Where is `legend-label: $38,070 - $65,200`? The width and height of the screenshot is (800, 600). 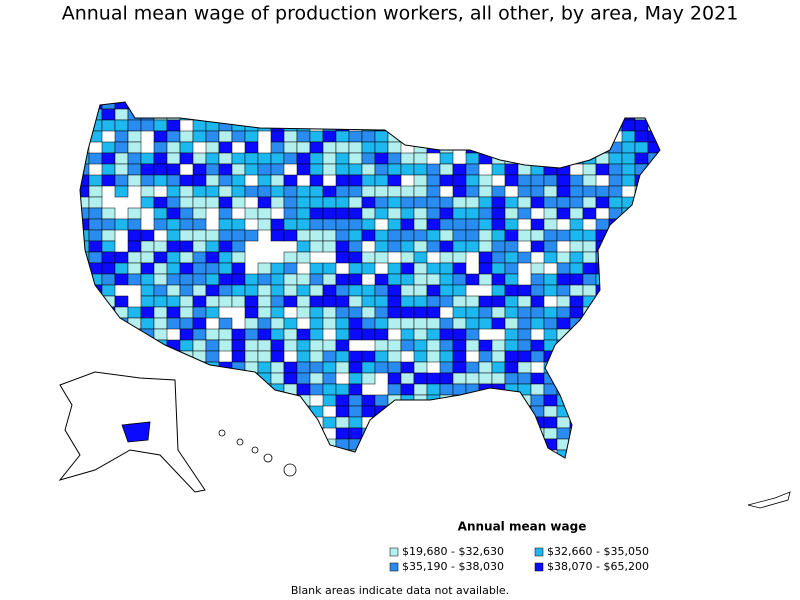 legend-label: $38,070 - $65,200 is located at coordinates (598, 566).